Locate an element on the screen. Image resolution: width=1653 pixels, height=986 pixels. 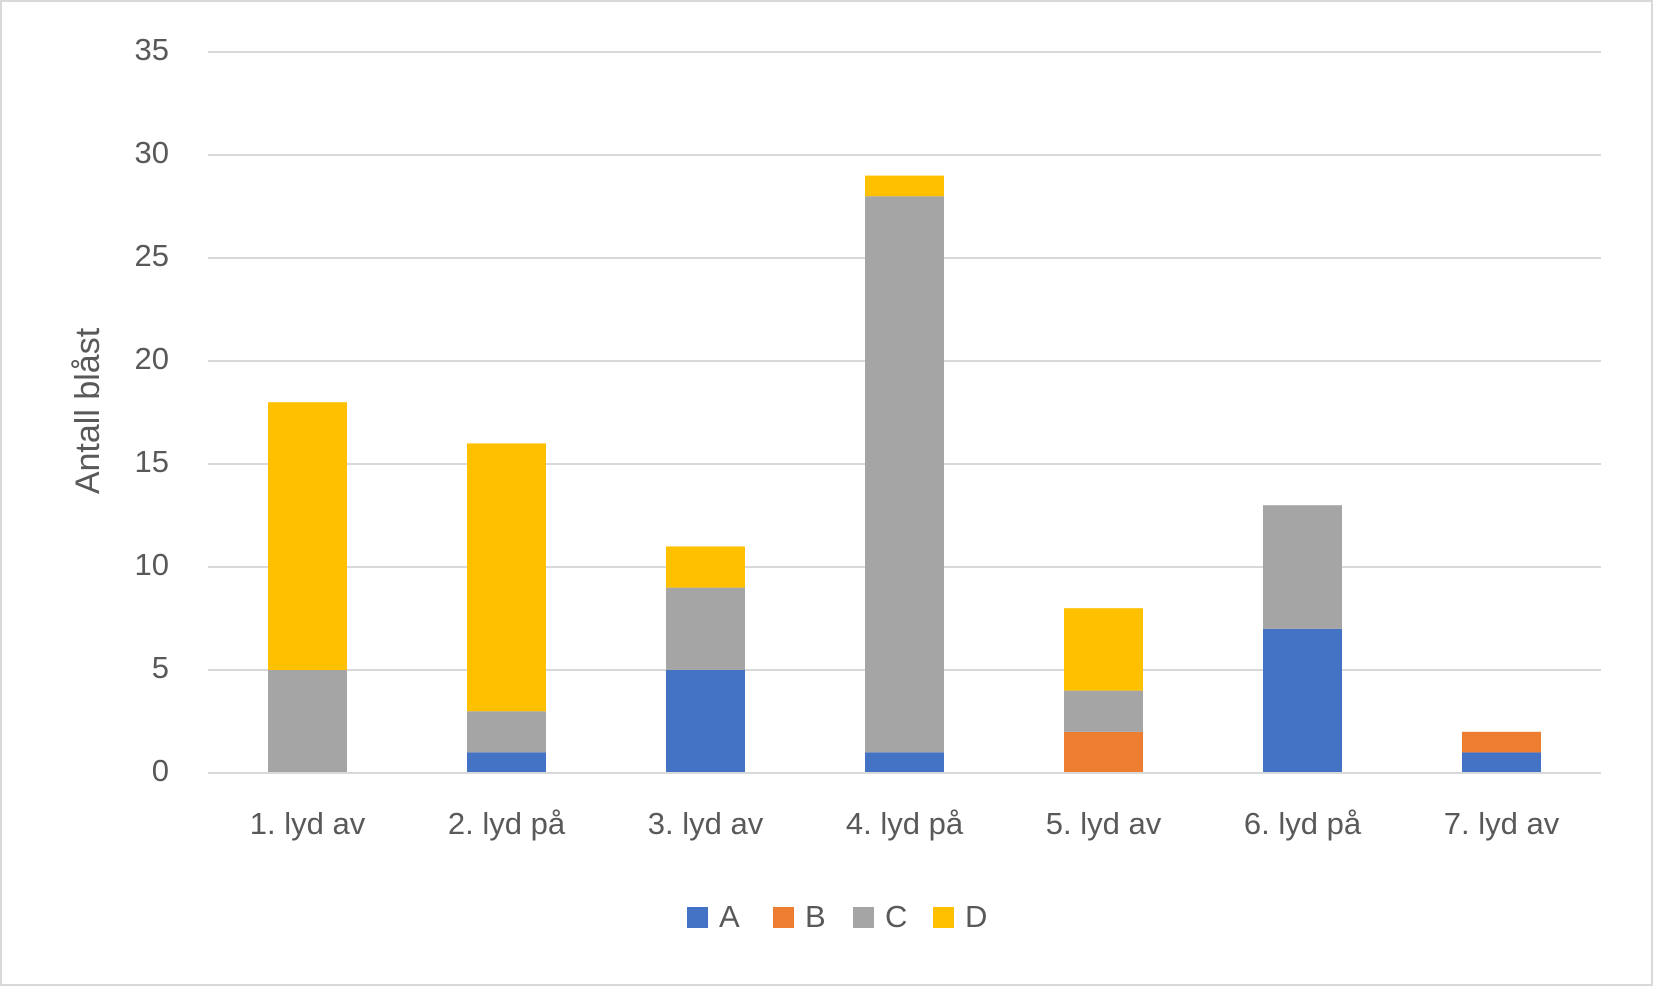
y-tick-label: 25 is located at coordinates (152, 255).